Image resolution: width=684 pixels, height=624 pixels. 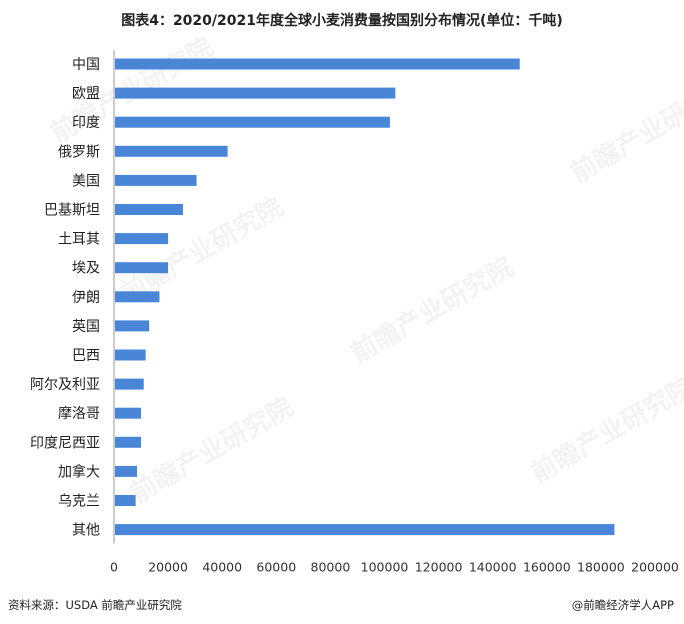 I want to click on source-note: 资料来源：USDA 前瞻产业研究院, so click(x=95, y=605).